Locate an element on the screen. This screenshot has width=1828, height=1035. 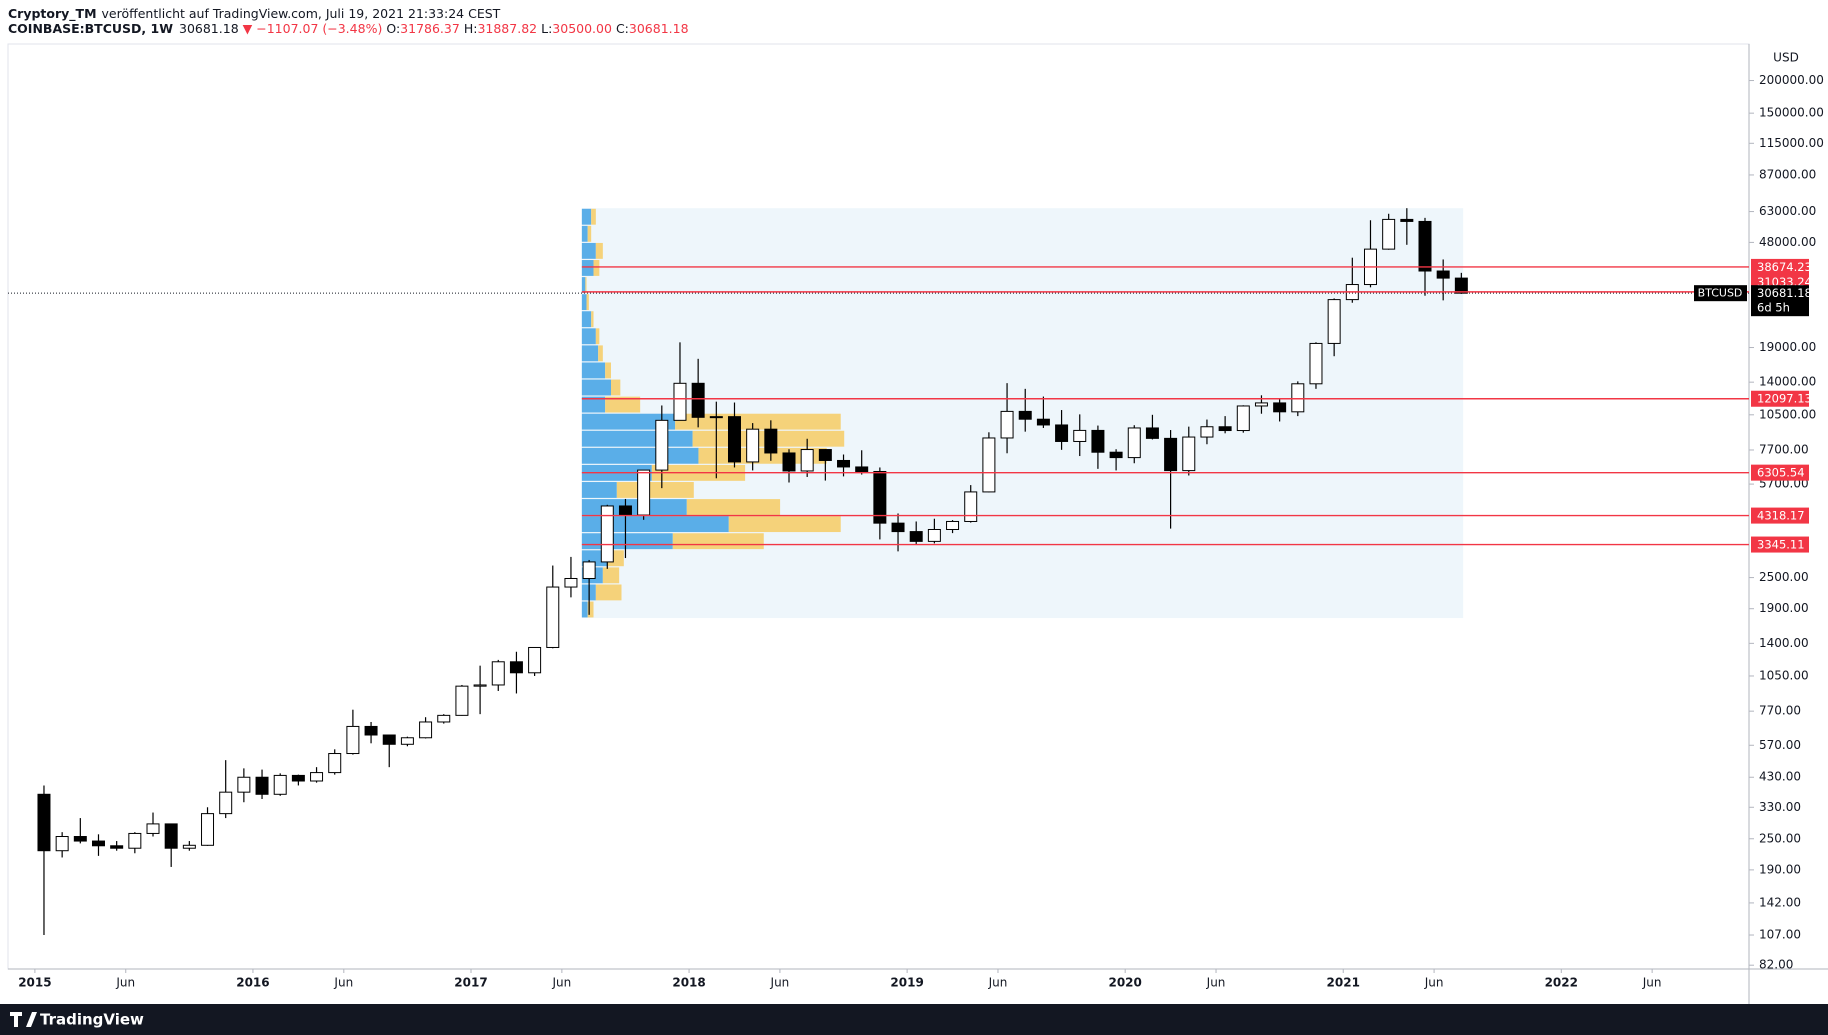
ohlc-key: O: is located at coordinates (393, 28).